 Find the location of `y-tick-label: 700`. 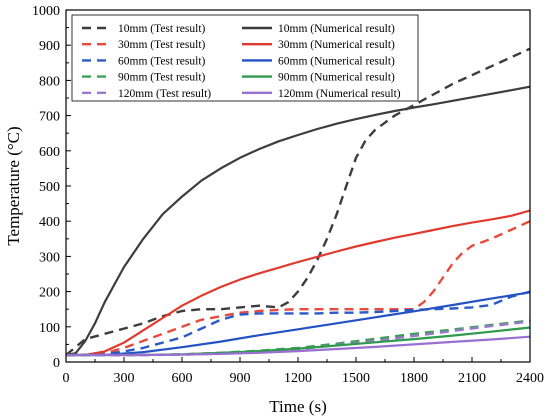

y-tick-label: 700 is located at coordinates (49, 117).